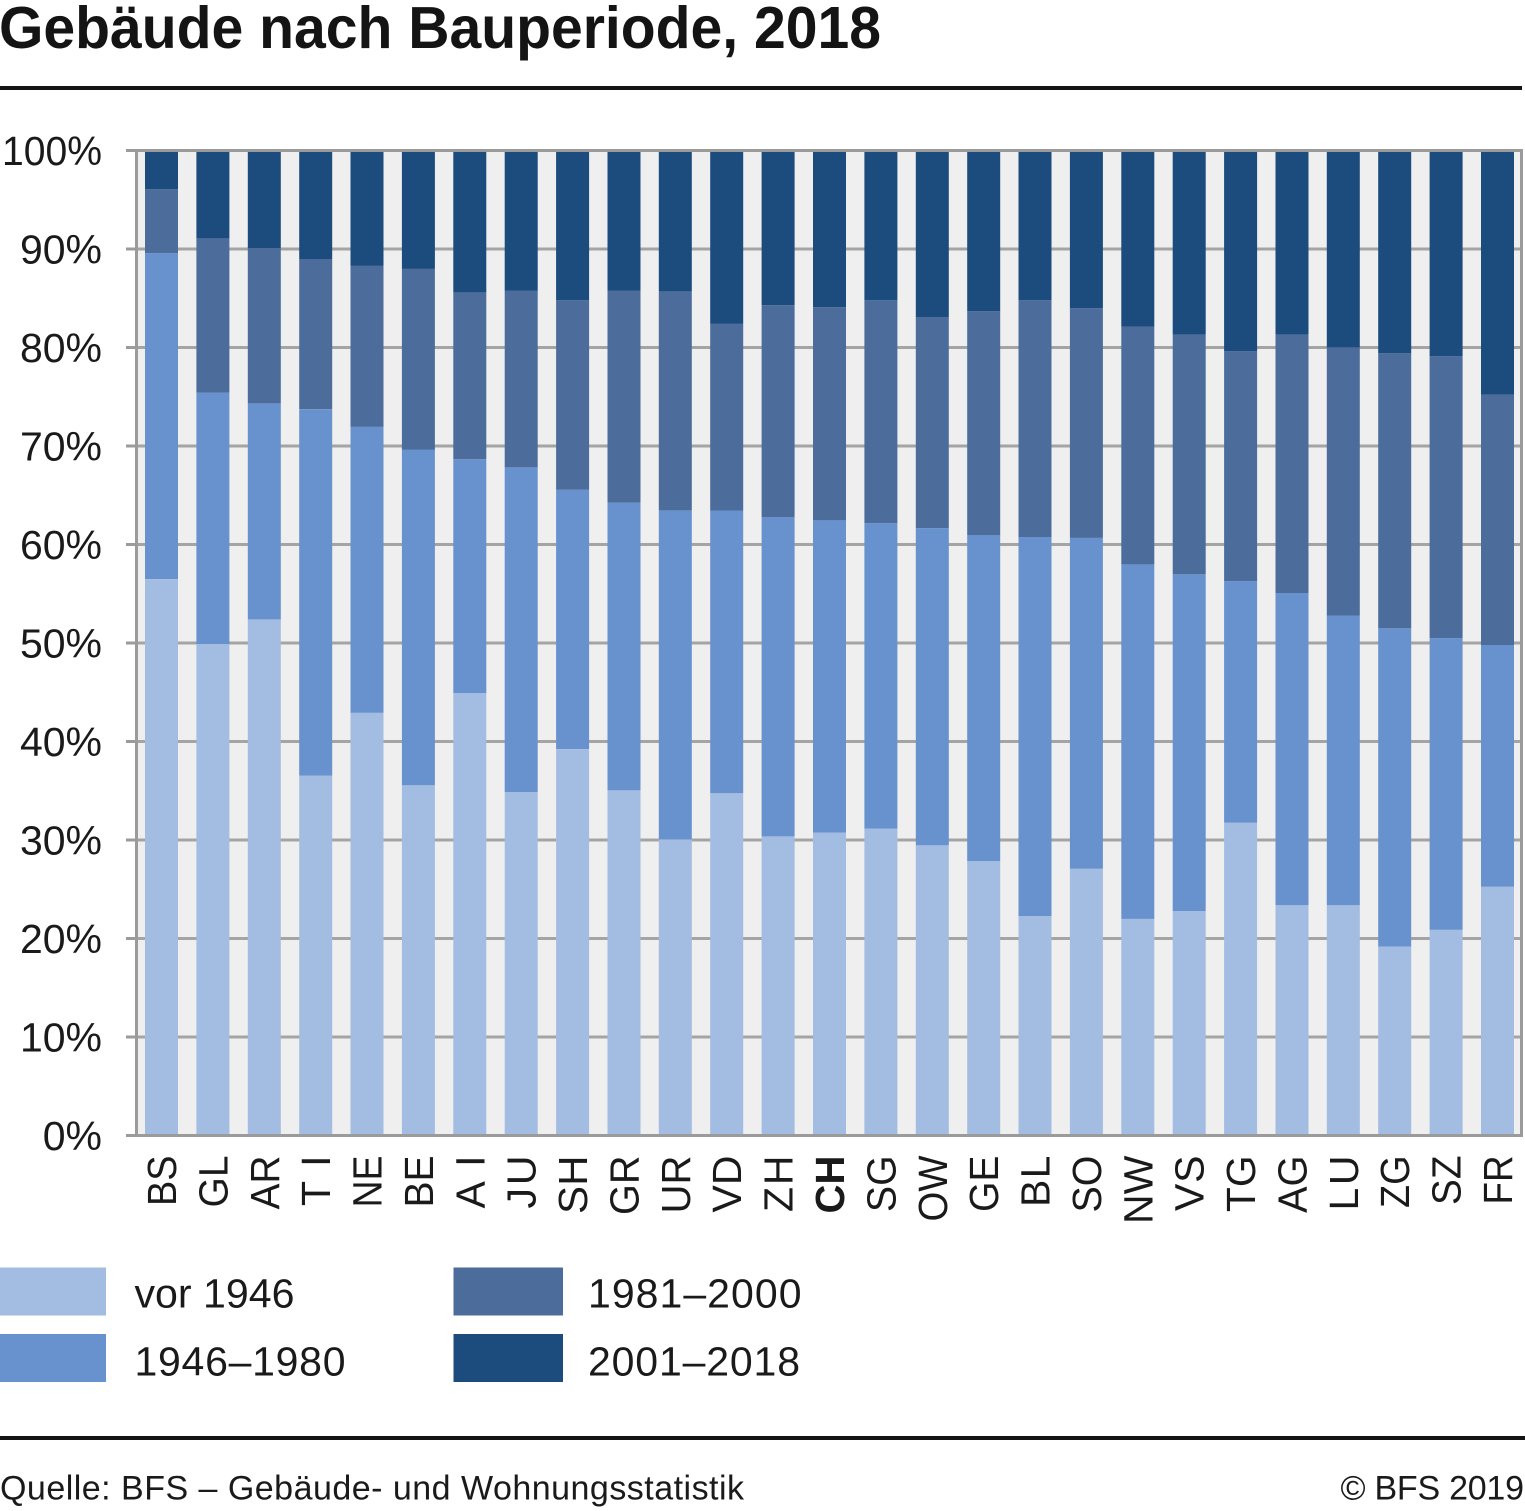 The image size is (1525, 1511). I want to click on svg-text: TG, so click(1241, 1184).